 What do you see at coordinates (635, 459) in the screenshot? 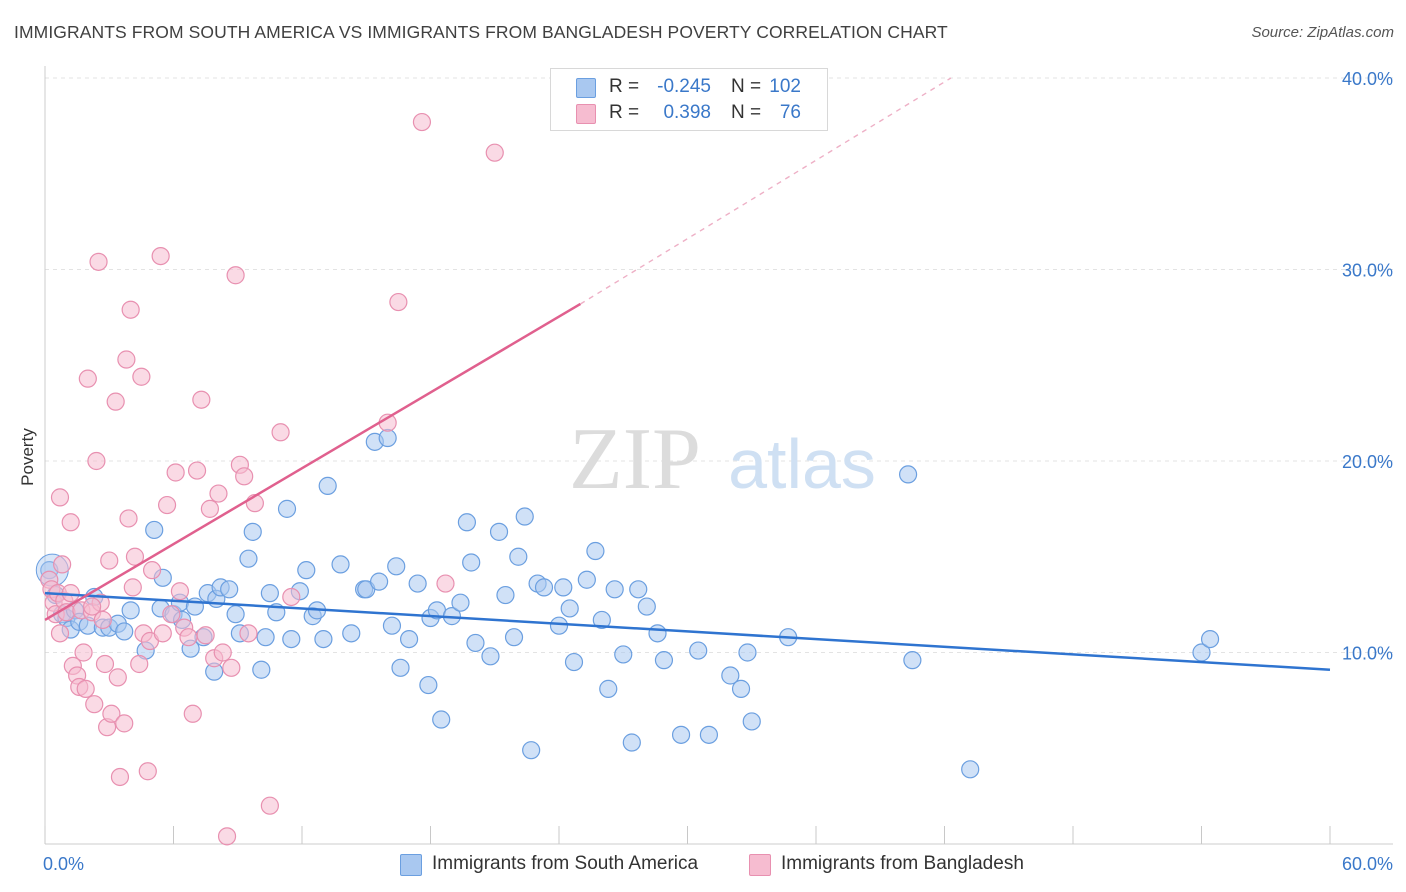
I see `watermark-zip: ZIP` at bounding box center [635, 459].